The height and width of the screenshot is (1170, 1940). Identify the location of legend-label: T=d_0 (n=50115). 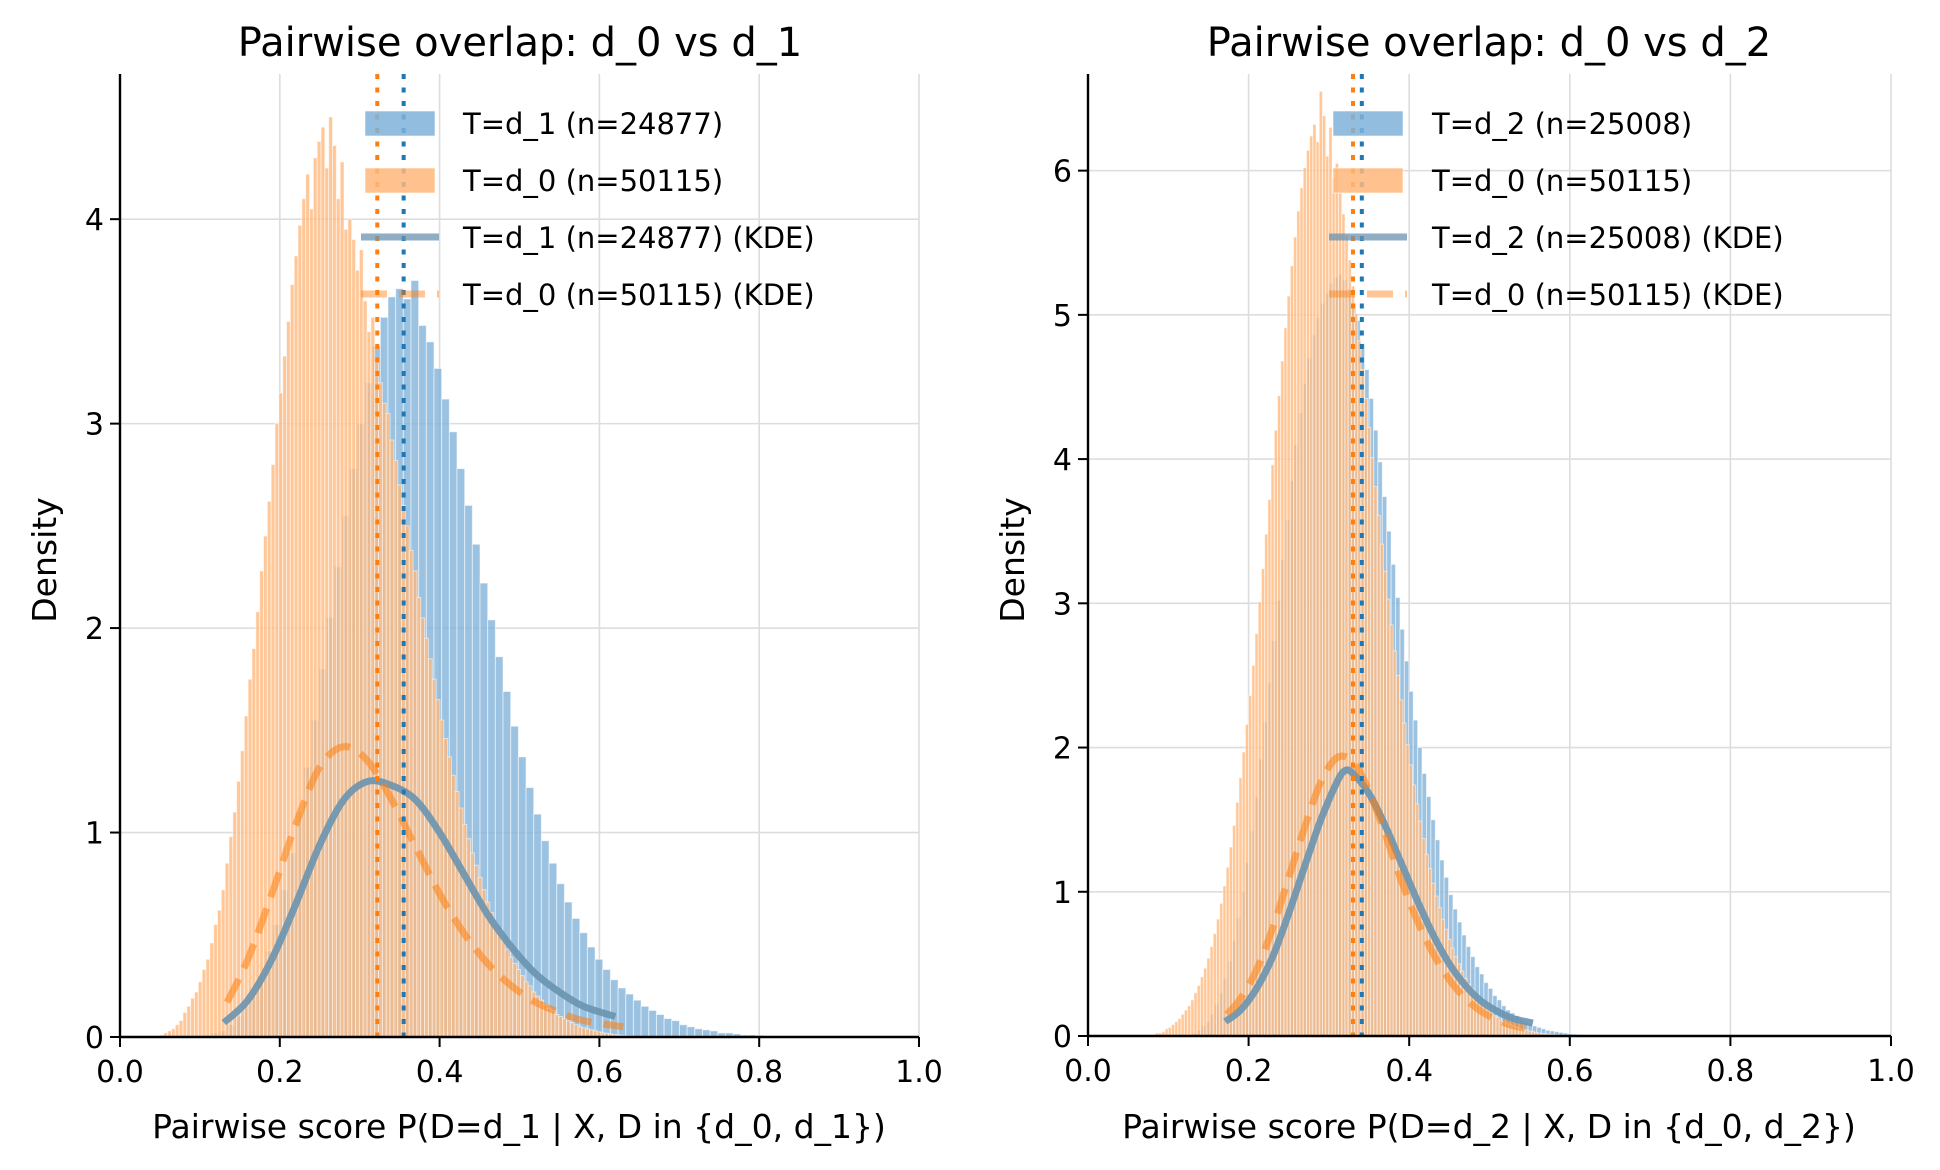
(1561, 181).